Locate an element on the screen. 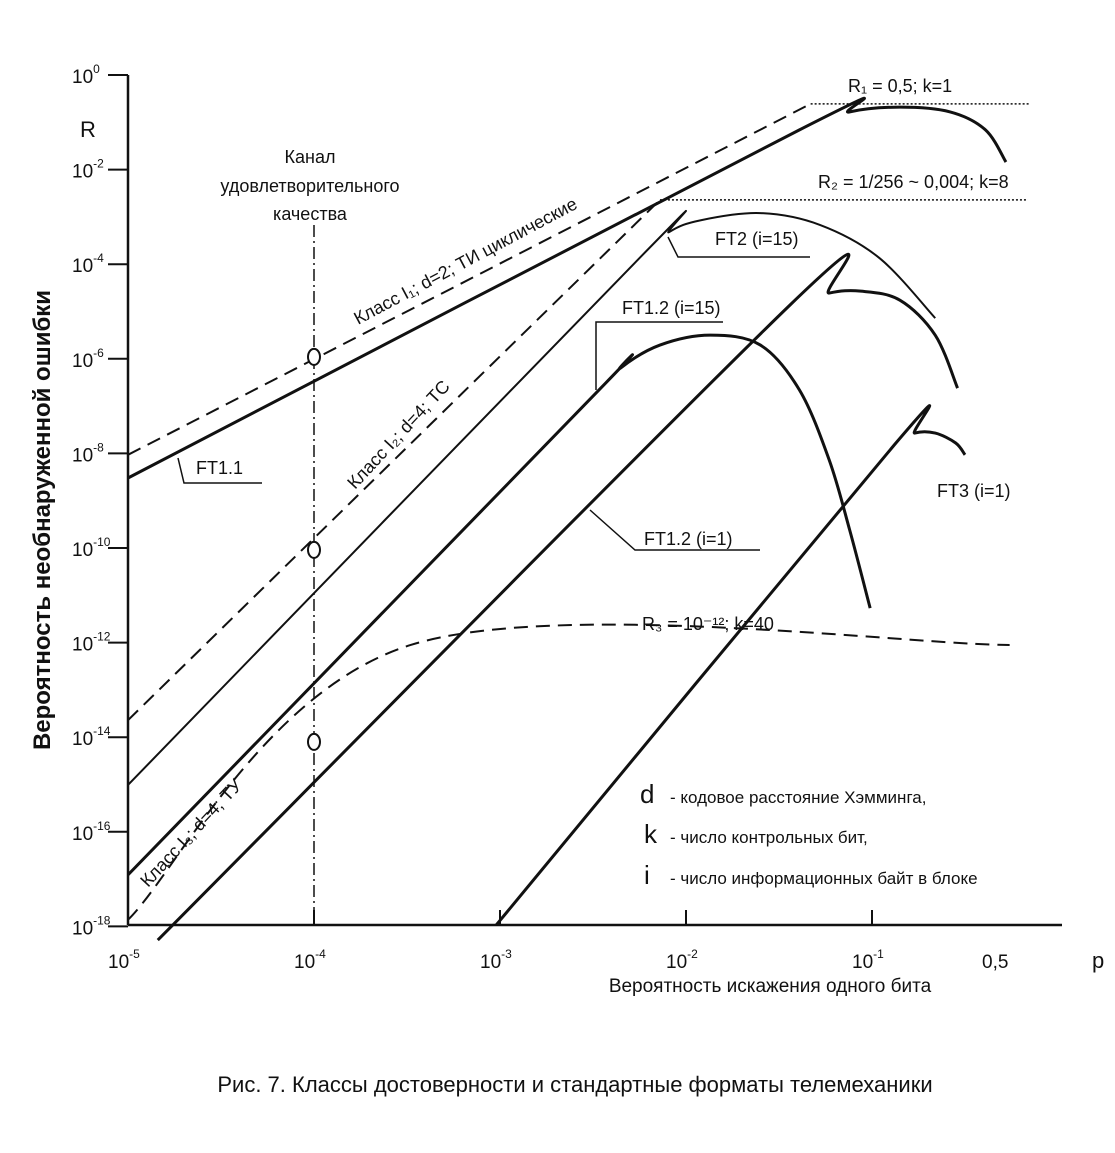 The height and width of the screenshot is (1153, 1115). channel-label-line3: качества is located at coordinates (310, 214).